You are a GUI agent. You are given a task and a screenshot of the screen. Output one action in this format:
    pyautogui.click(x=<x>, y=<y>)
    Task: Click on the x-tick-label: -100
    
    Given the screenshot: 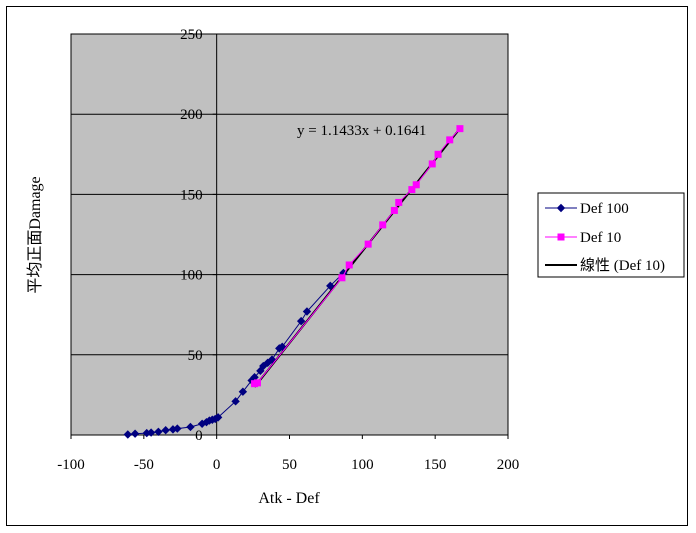 What is the action you would take?
    pyautogui.click(x=71, y=465)
    